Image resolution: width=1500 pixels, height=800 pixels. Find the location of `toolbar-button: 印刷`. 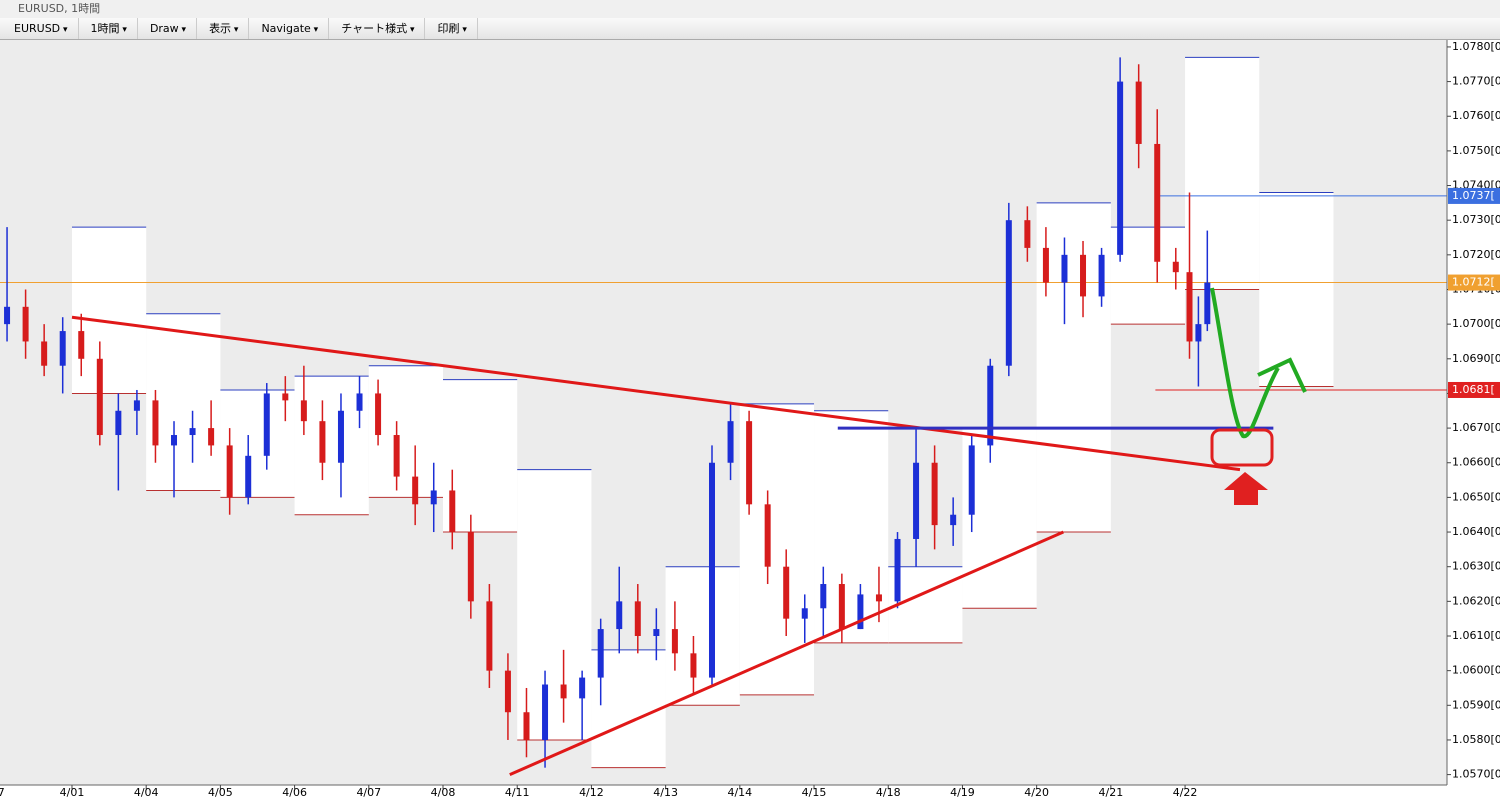

toolbar-button: 印刷 is located at coordinates (454, 28).